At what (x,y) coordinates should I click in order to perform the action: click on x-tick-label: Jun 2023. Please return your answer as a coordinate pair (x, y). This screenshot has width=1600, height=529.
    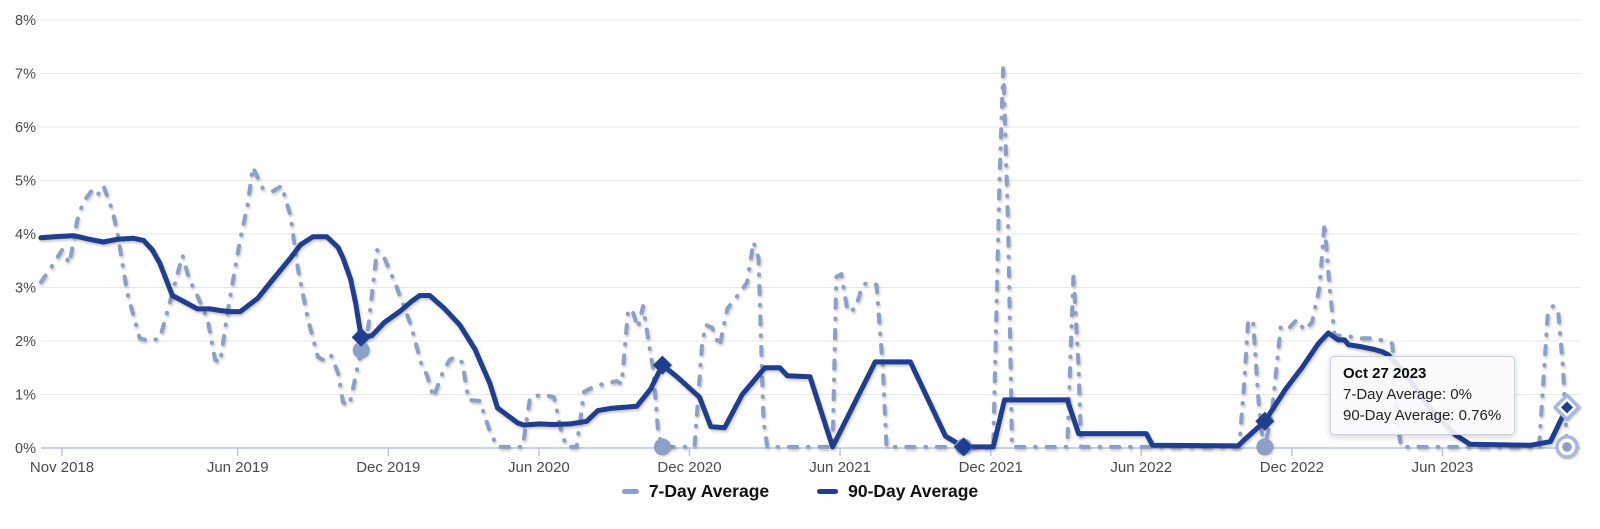
    Looking at the image, I should click on (1443, 467).